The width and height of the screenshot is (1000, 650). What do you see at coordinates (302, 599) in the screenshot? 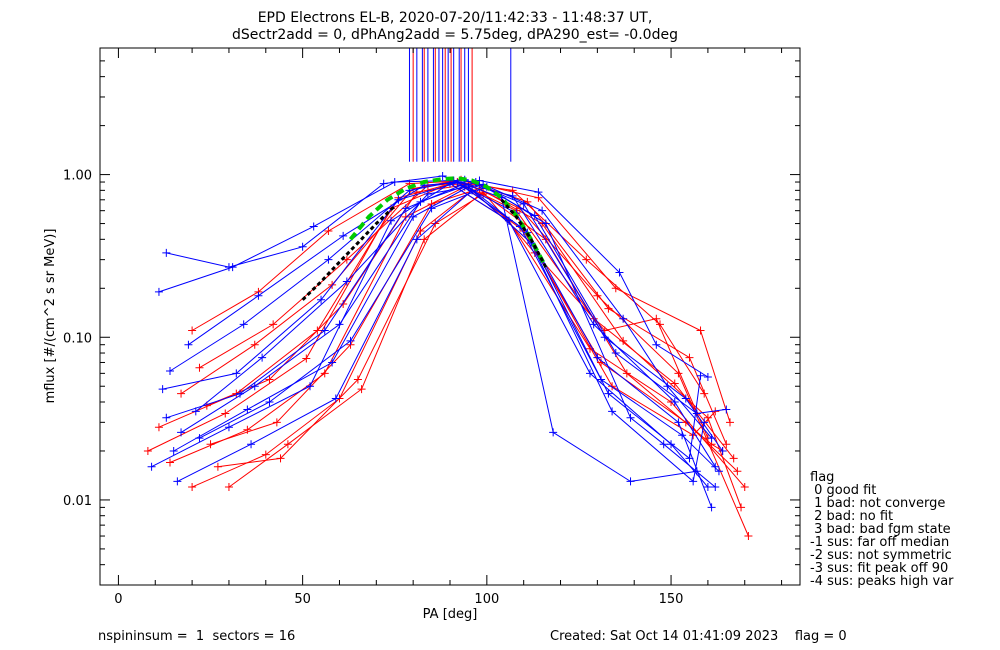
I see `x-tick-label-1: 50` at bounding box center [302, 599].